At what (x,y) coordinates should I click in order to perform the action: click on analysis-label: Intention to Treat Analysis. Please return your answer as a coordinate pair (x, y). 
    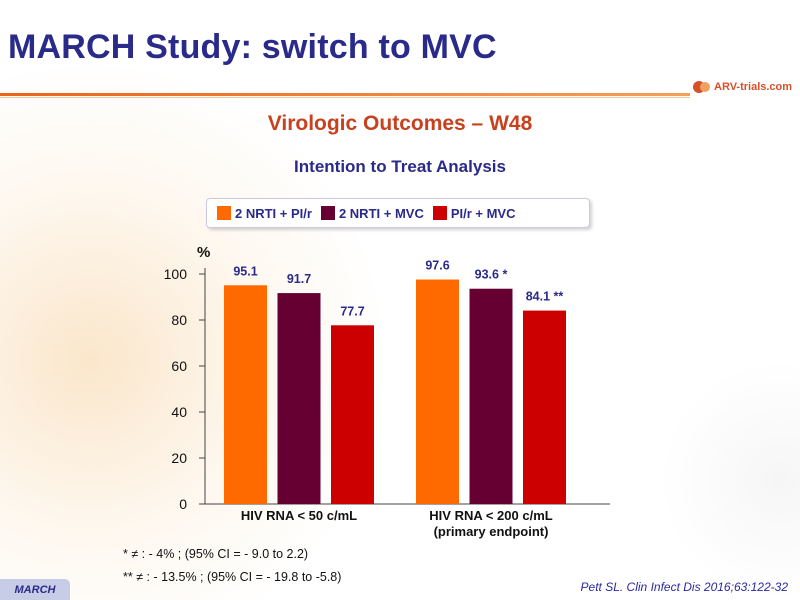
    Looking at the image, I should click on (400, 166).